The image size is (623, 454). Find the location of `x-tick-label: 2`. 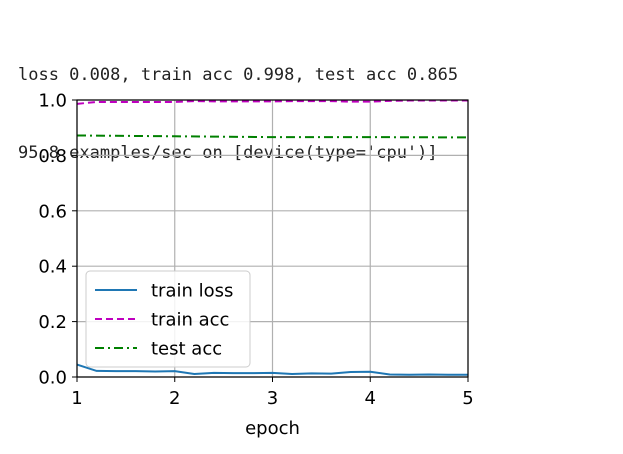

x-tick-label: 2 is located at coordinates (174, 398).